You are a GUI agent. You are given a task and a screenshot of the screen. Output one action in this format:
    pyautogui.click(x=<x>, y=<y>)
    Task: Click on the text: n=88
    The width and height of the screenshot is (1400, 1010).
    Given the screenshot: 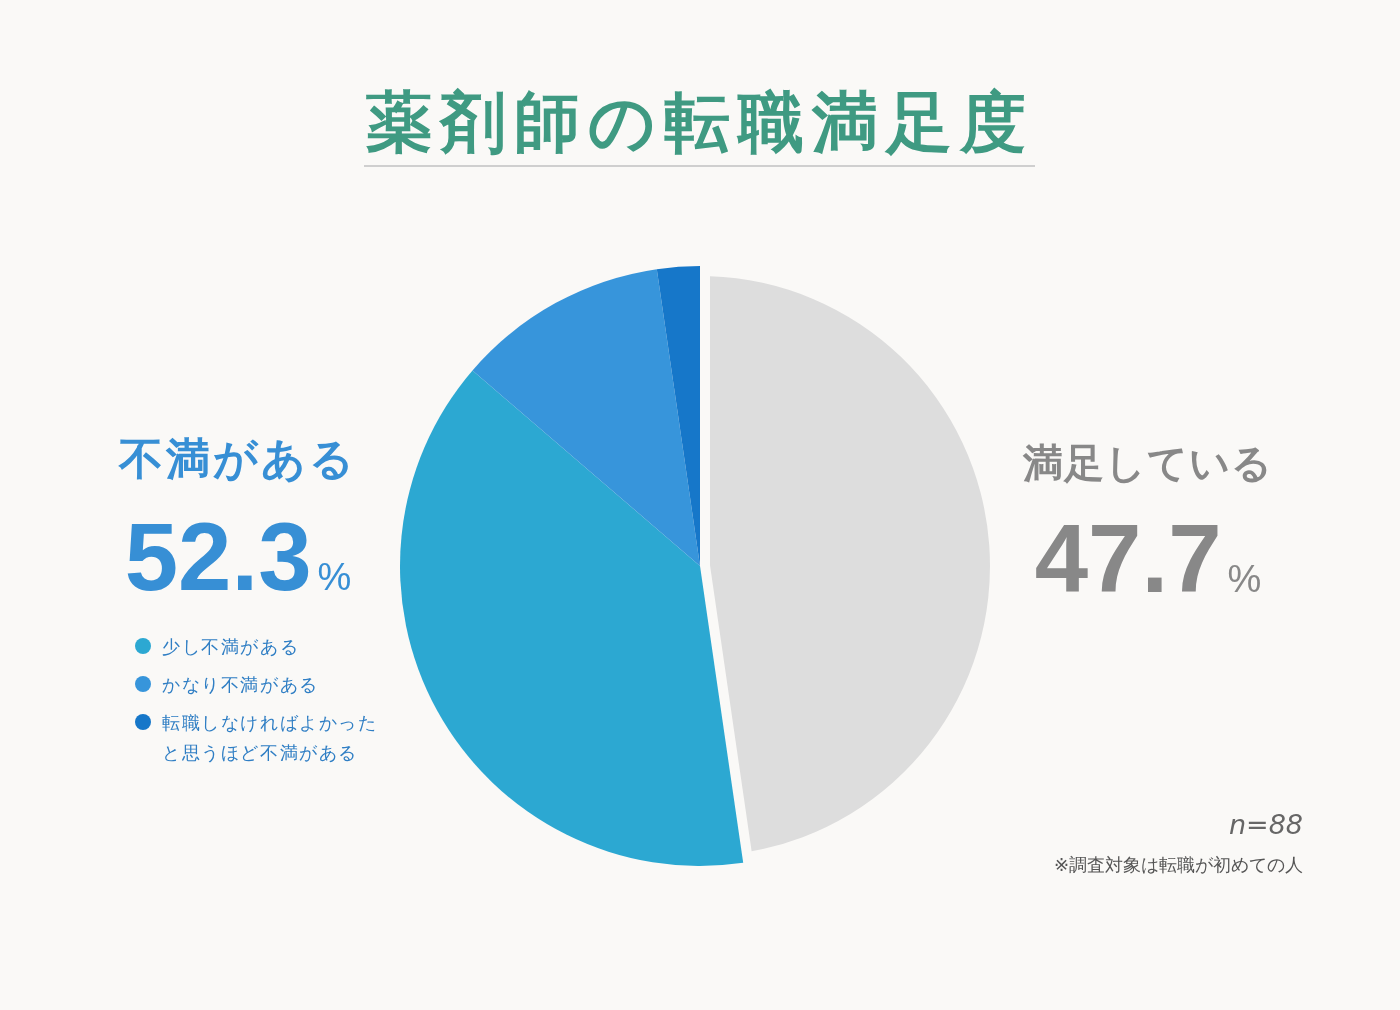 What is the action you would take?
    pyautogui.click(x=1265, y=824)
    